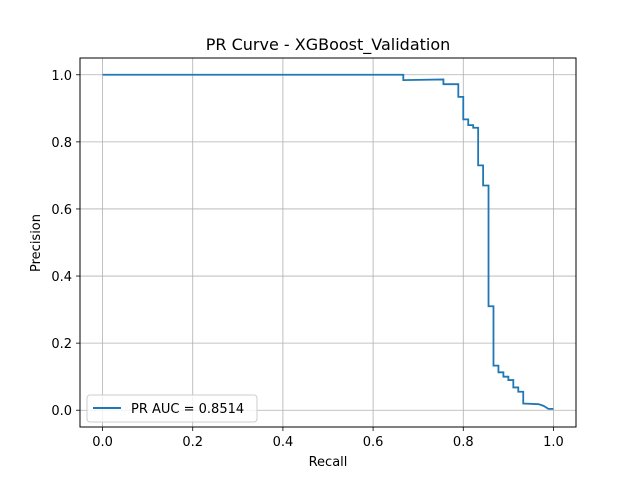 This screenshot has height=480, width=640. What do you see at coordinates (463, 442) in the screenshot?
I see `x-tick-label: 0.8` at bounding box center [463, 442].